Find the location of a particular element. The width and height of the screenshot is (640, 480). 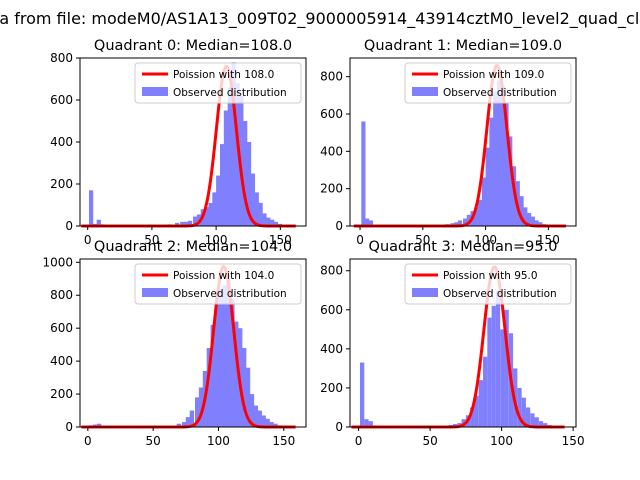

y-axis-ticks: 0 200 400 600 800 1000 is located at coordinates (61, 344).